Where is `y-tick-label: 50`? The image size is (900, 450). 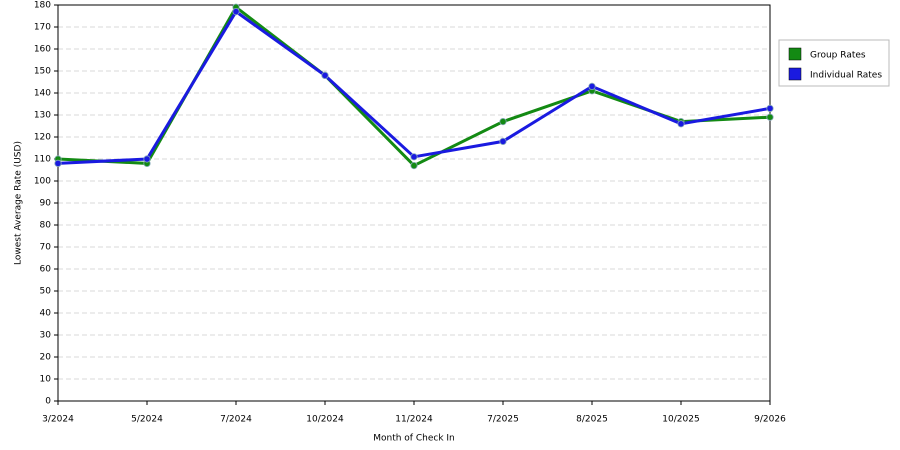 y-tick-label: 50 is located at coordinates (46, 292).